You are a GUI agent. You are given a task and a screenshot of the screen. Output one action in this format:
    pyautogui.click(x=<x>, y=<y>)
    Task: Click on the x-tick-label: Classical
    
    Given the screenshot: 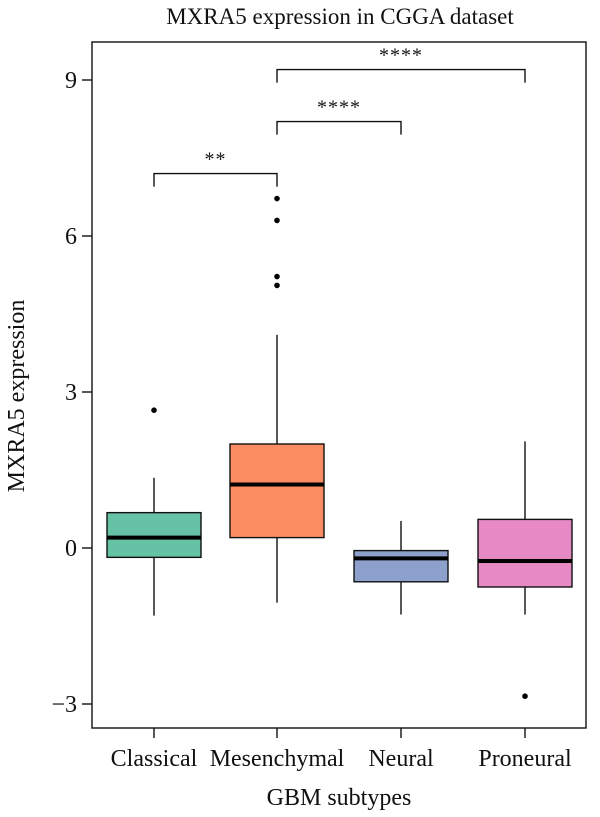 What is the action you would take?
    pyautogui.click(x=154, y=759)
    